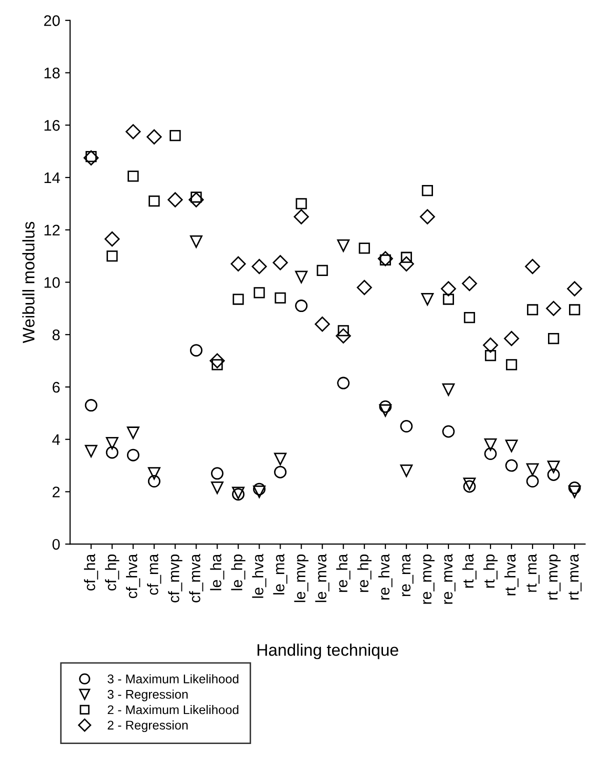 The width and height of the screenshot is (594, 784). I want to click on legend-label: 2 - Regression, so click(148, 726).